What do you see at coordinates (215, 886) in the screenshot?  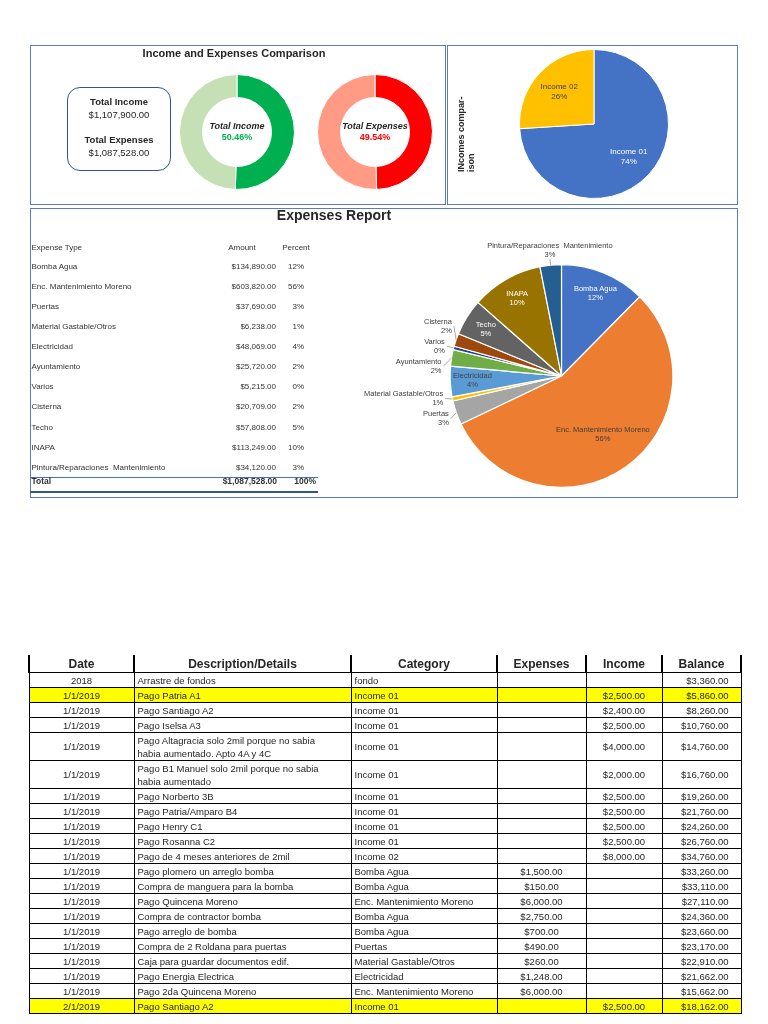 I see `text: Compra de manguera para la bomba` at bounding box center [215, 886].